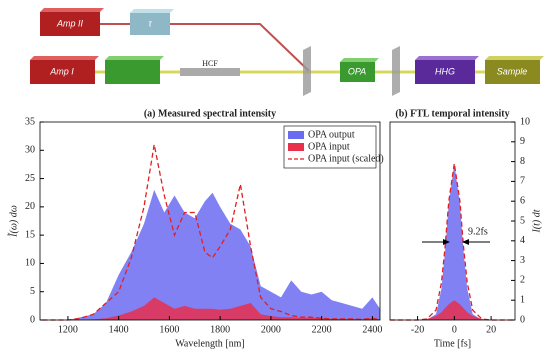 This screenshot has height=358, width=548. What do you see at coordinates (522, 299) in the screenshot?
I see `y-tick-label: 1` at bounding box center [522, 299].